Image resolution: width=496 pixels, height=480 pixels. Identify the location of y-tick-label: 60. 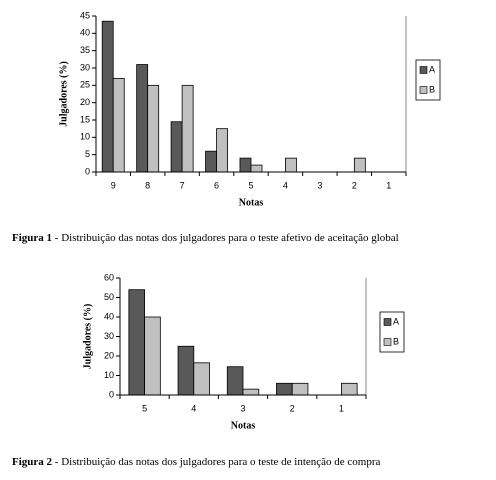
(109, 277).